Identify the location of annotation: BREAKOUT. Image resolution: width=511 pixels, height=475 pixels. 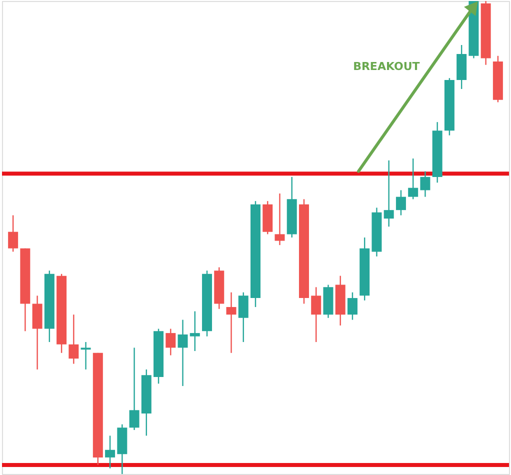
(386, 67).